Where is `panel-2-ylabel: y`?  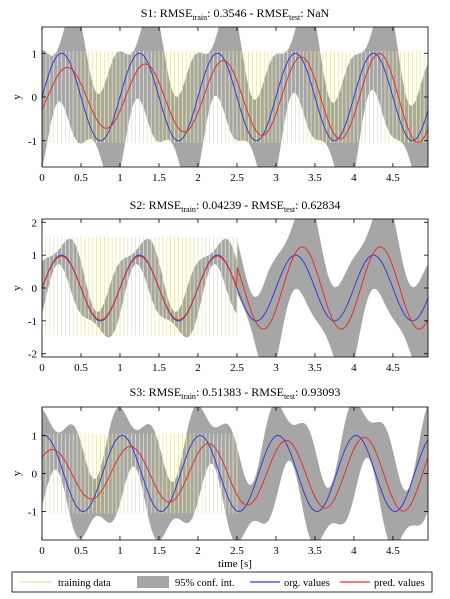
panel-2-ylabel: y is located at coordinates (17, 288).